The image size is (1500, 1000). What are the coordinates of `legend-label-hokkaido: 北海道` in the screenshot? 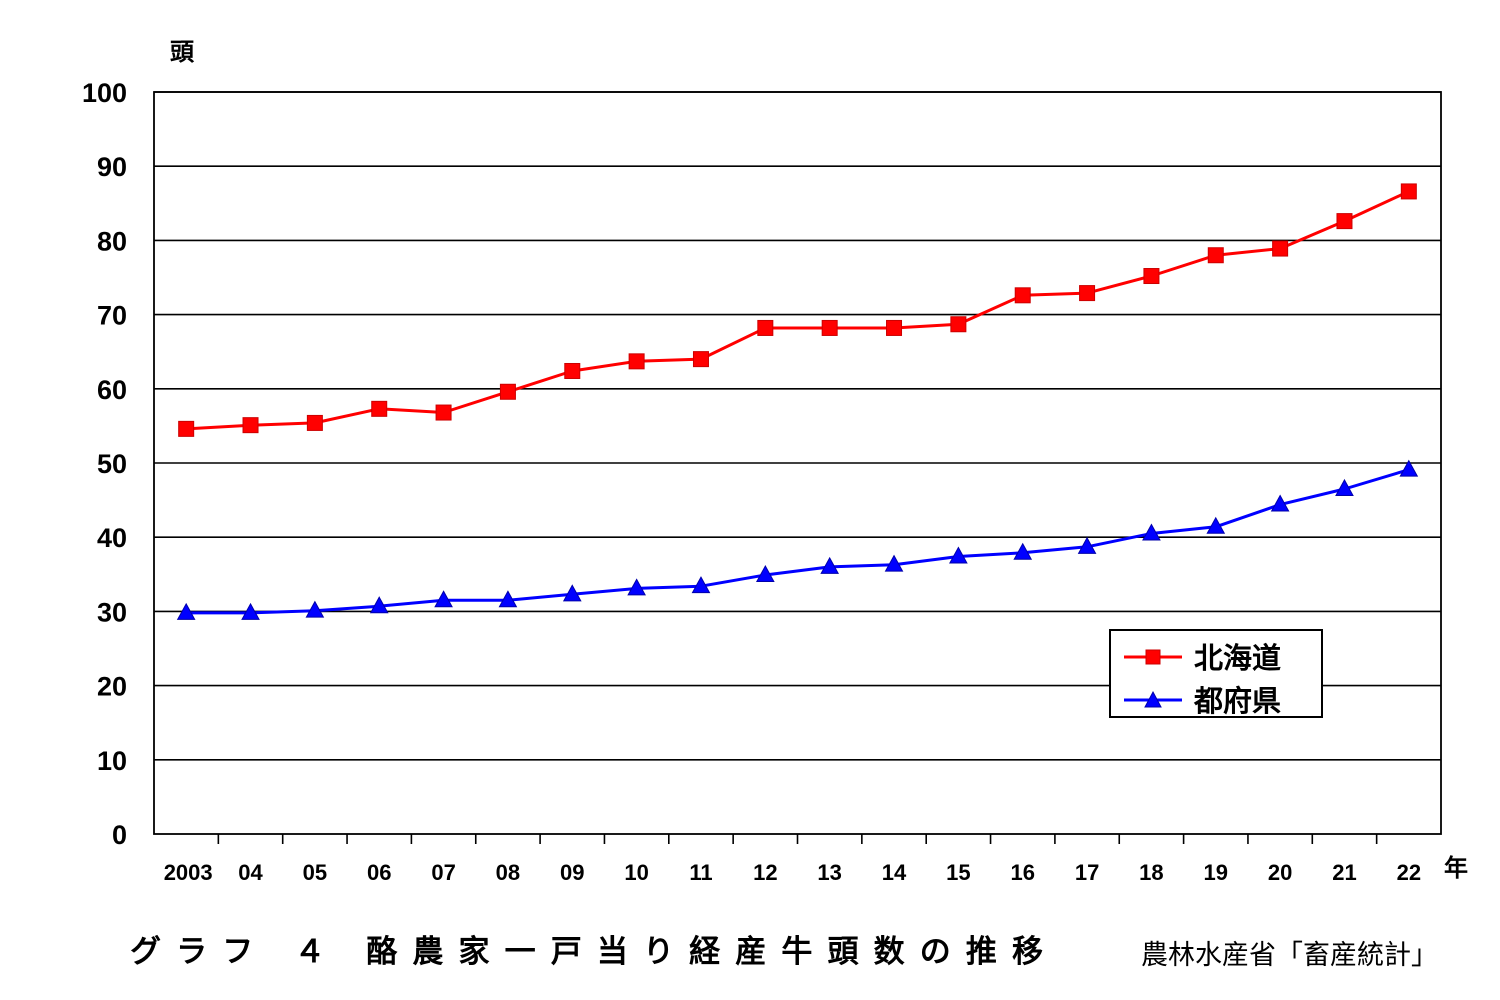 It's located at (1237, 658).